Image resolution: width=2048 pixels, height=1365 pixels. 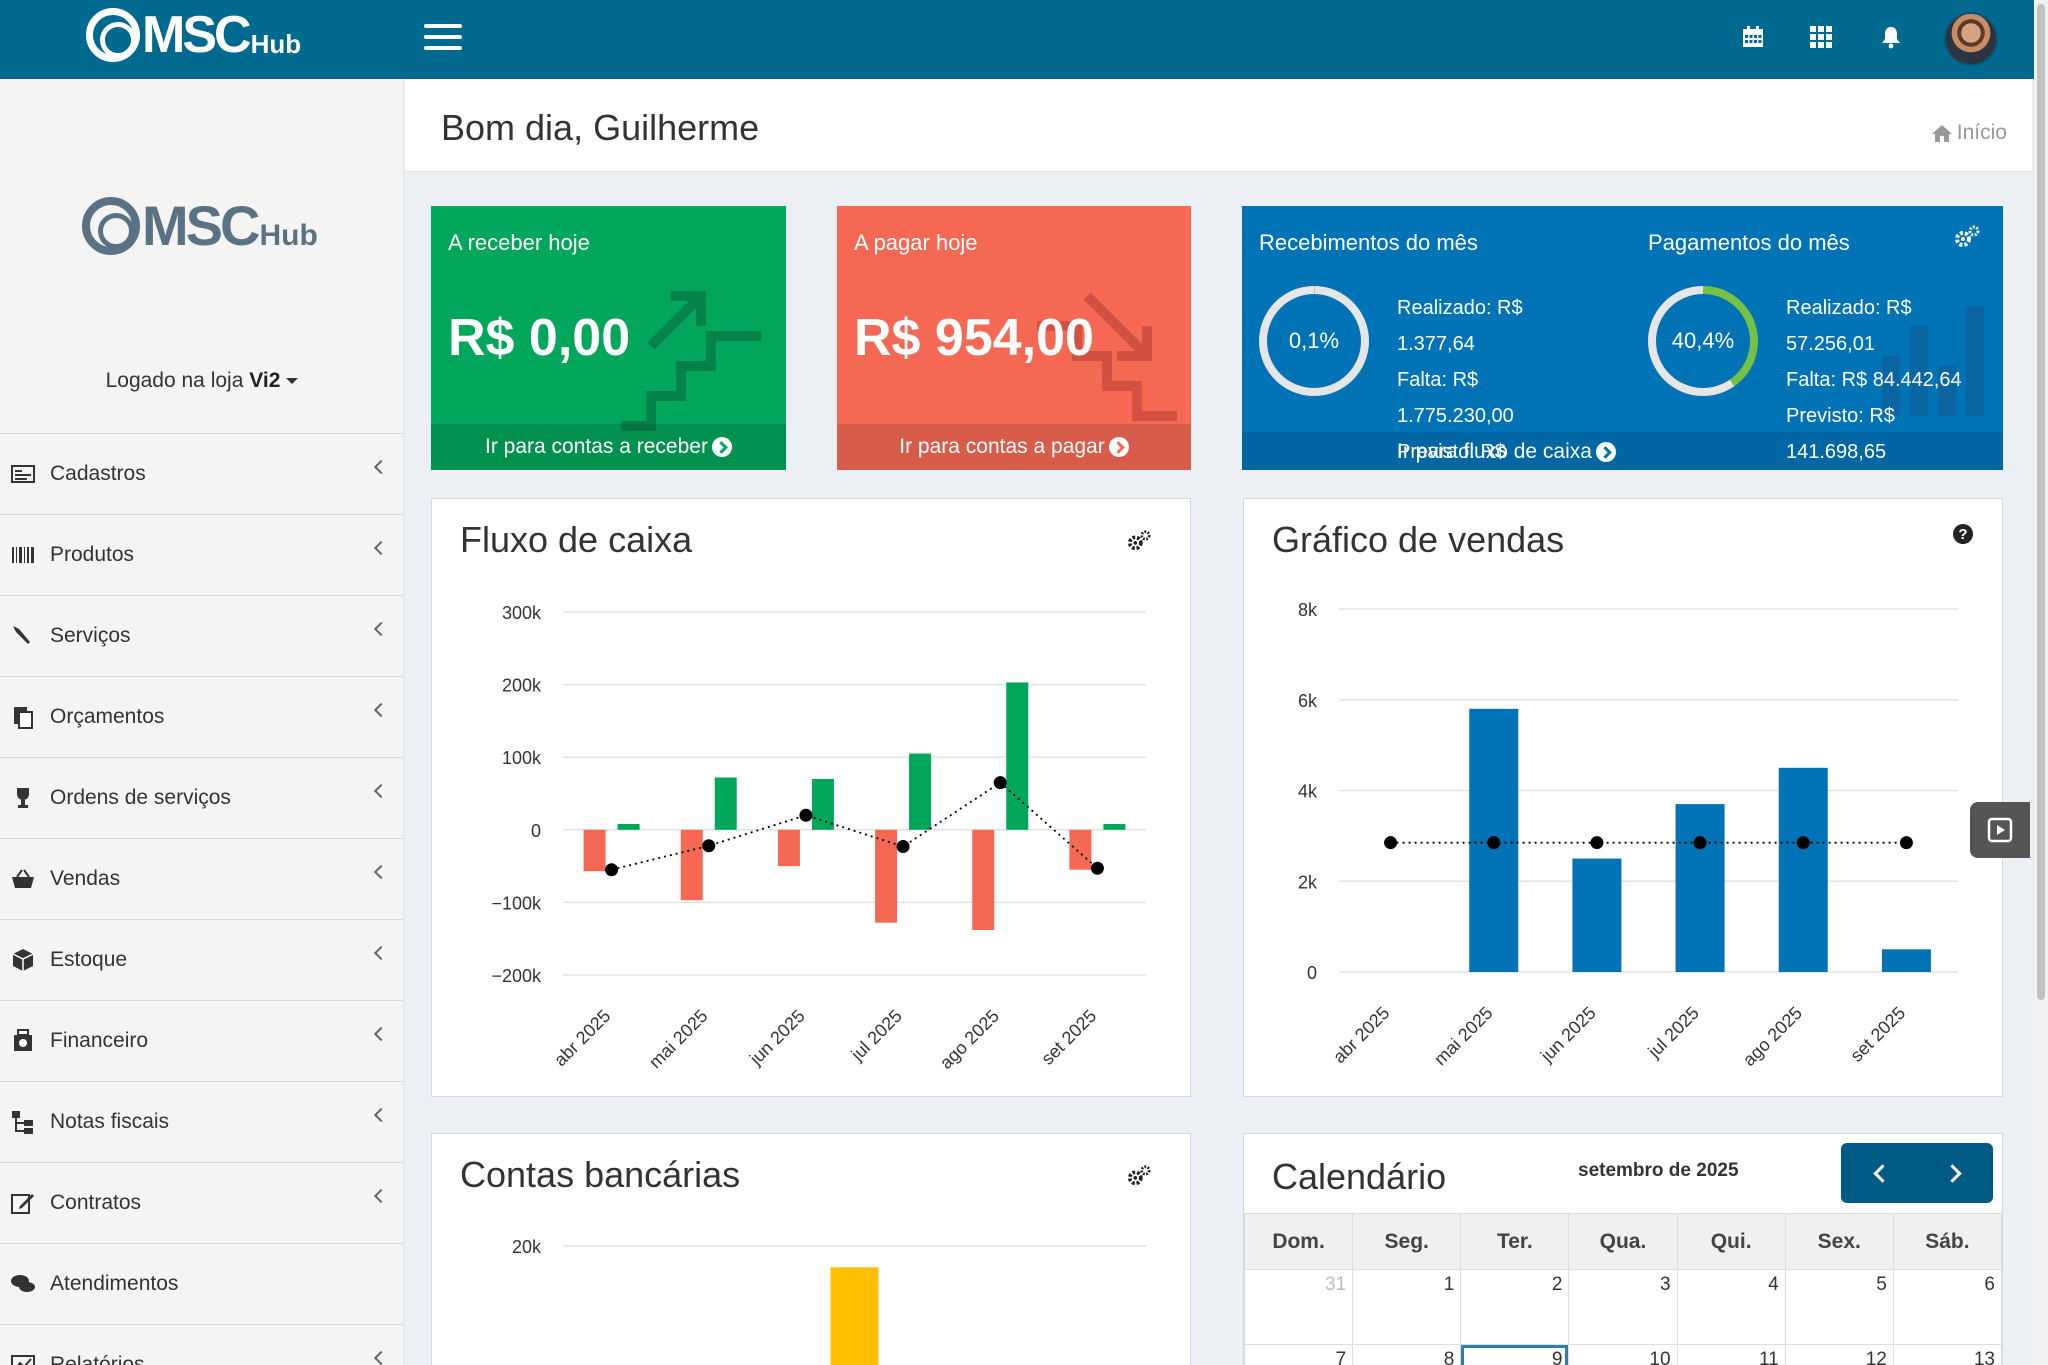 I want to click on bank-accounts-settings-button, so click(x=1139, y=1178).